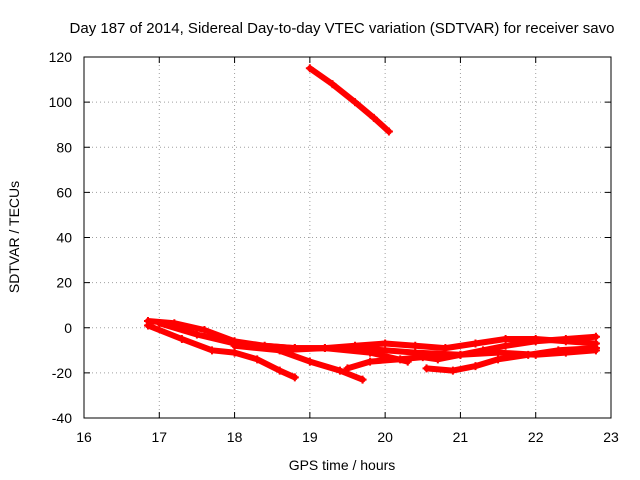  What do you see at coordinates (62, 418) in the screenshot?
I see `y-tick-label: -40` at bounding box center [62, 418].